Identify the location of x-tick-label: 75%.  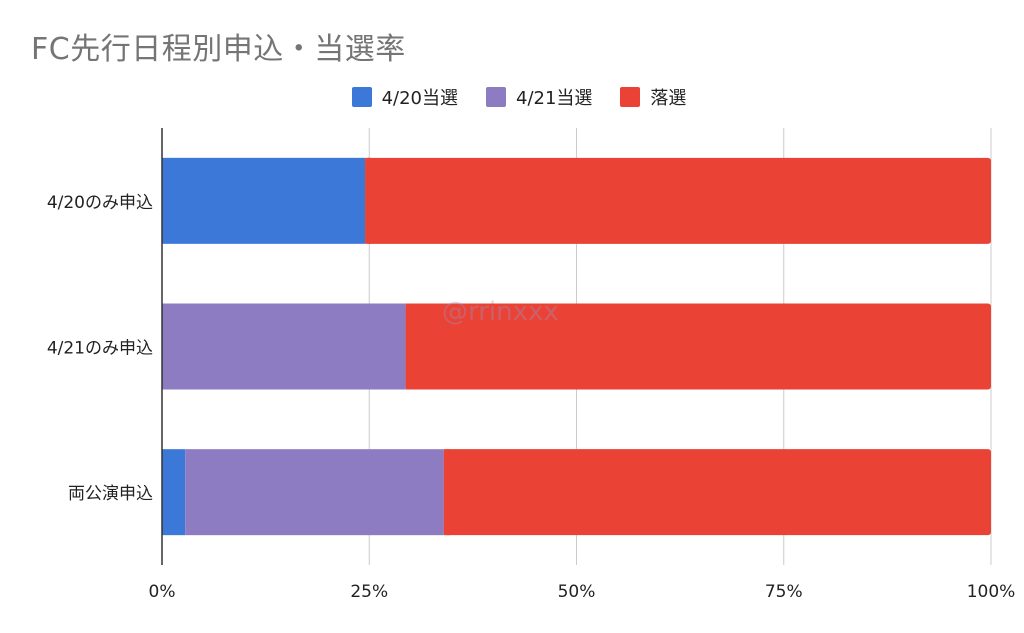
(784, 592).